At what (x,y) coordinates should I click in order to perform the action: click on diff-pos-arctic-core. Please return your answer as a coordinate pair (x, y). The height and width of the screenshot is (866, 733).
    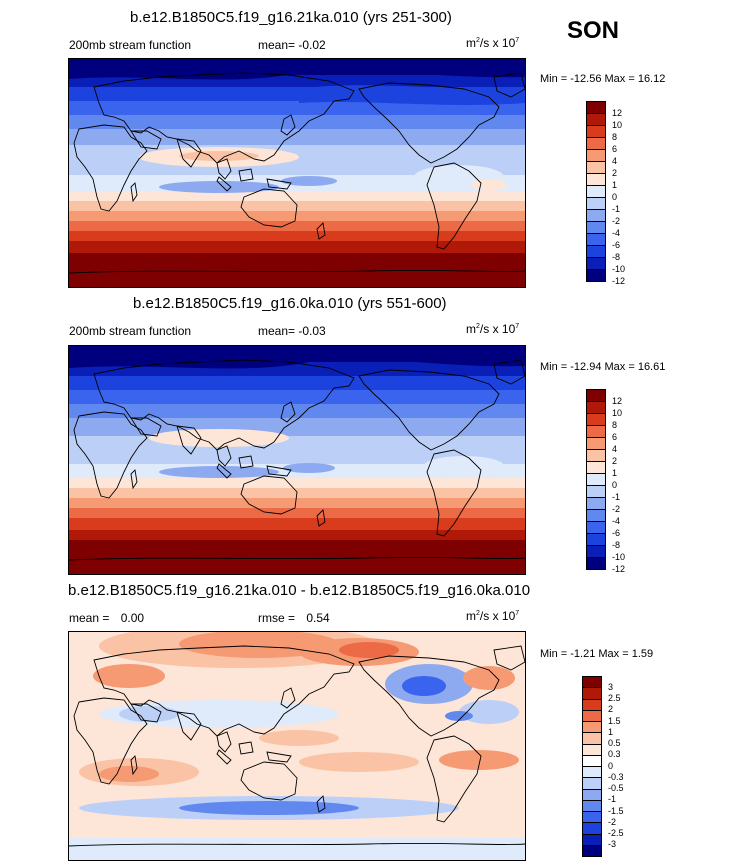
    Looking at the image, I should click on (259, 645).